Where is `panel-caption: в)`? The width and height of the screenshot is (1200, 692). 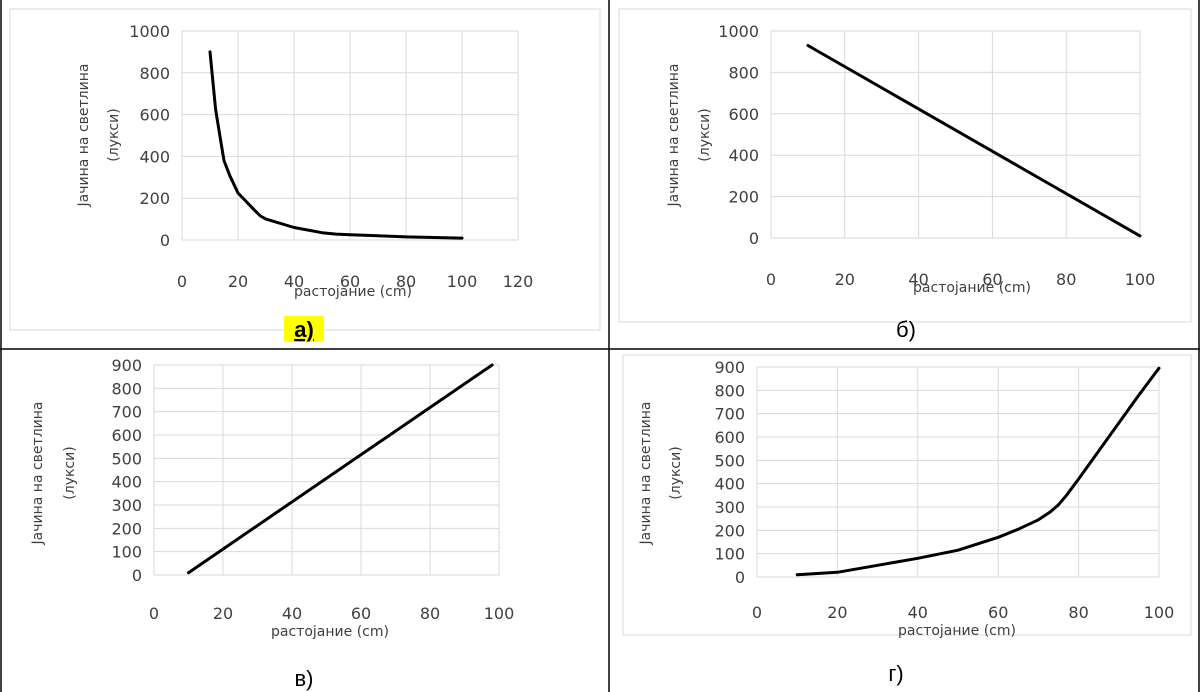
panel-caption: в) is located at coordinates (303, 678).